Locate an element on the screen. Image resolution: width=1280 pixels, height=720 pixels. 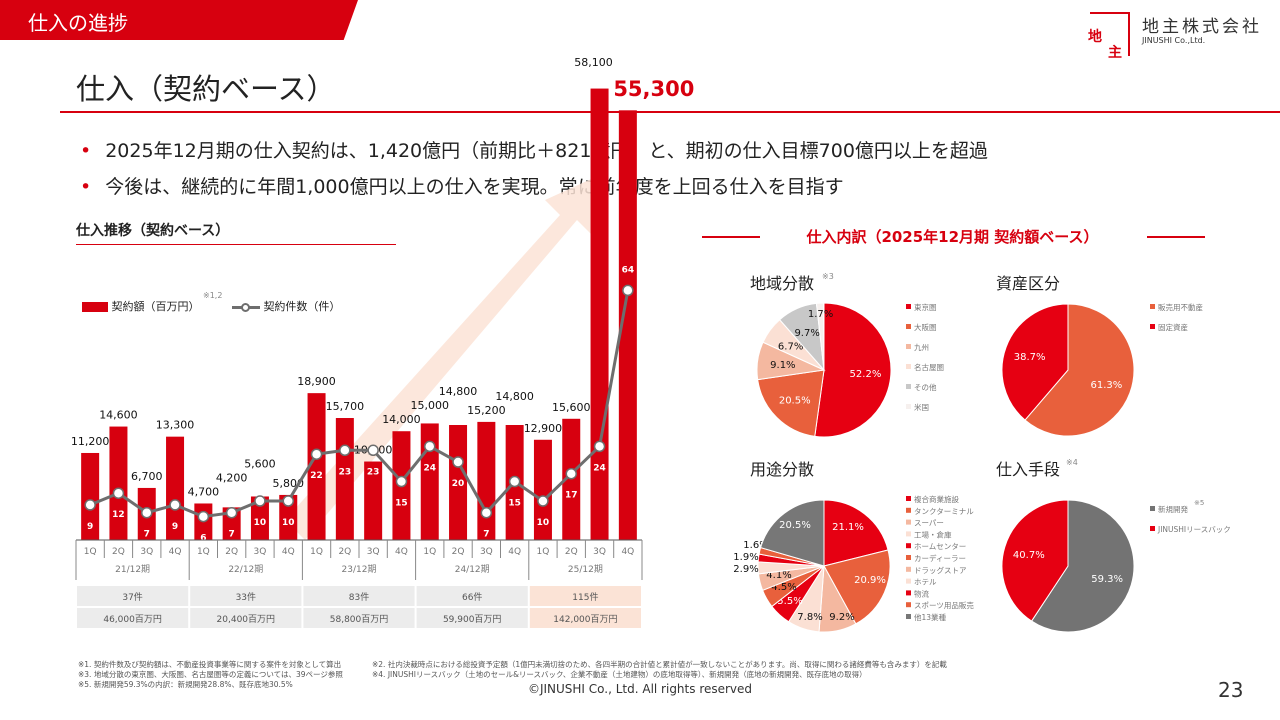
pie-chart-1: 52.2% 20.5% 9.1% 6.7% 9.7% 1.7% is located at coordinates (824, 370).